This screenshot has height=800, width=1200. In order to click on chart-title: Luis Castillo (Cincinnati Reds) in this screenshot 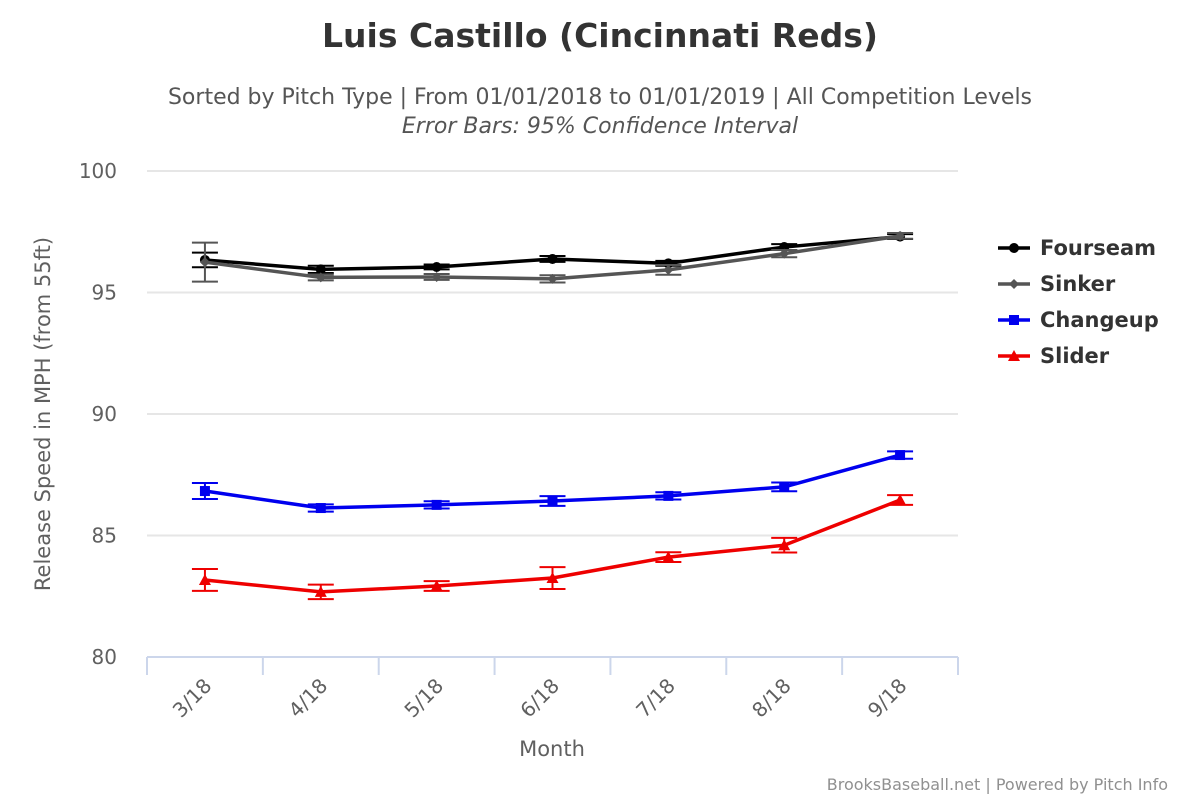, I will do `click(600, 35)`.